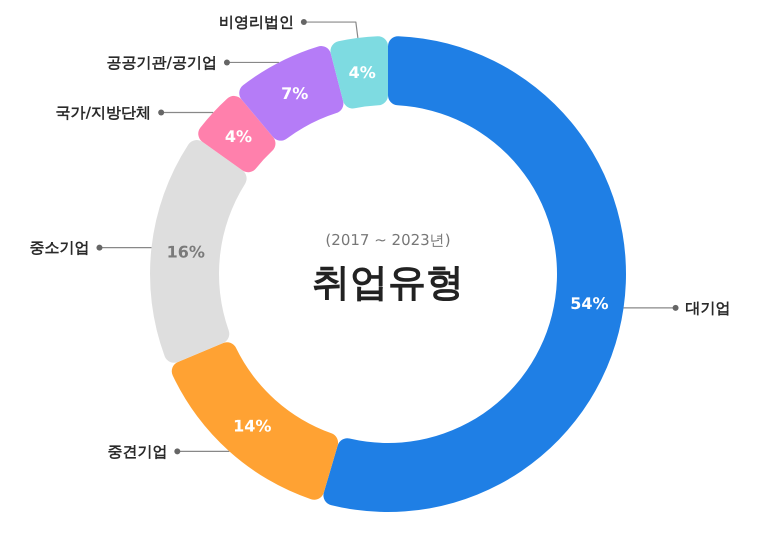 The height and width of the screenshot is (542, 767). I want to click on data-label: 16%, so click(185, 251).